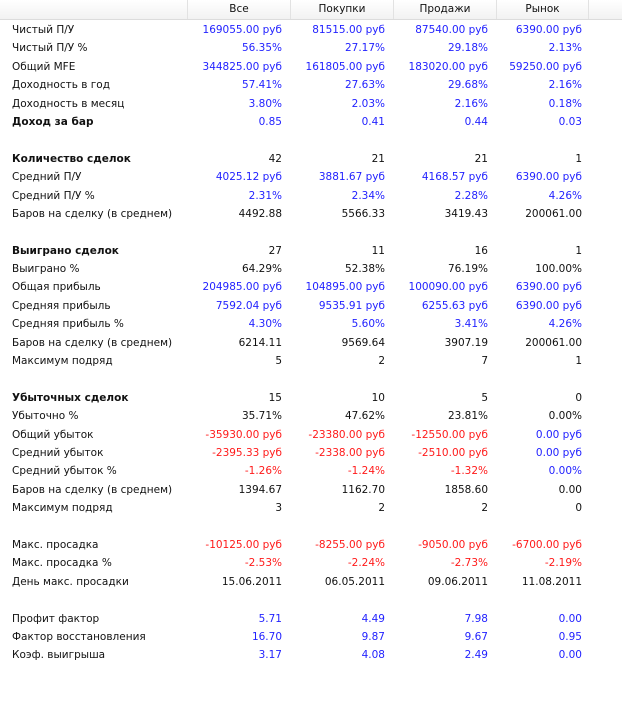  What do you see at coordinates (65, 250) in the screenshot?
I see `row-label: Выиграно сделок` at bounding box center [65, 250].